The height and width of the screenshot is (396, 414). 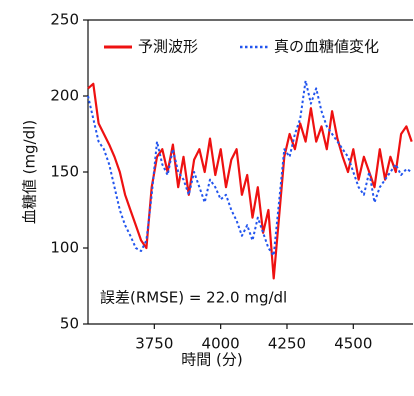 I want to click on y-tick-label: 250, so click(x=64, y=20).